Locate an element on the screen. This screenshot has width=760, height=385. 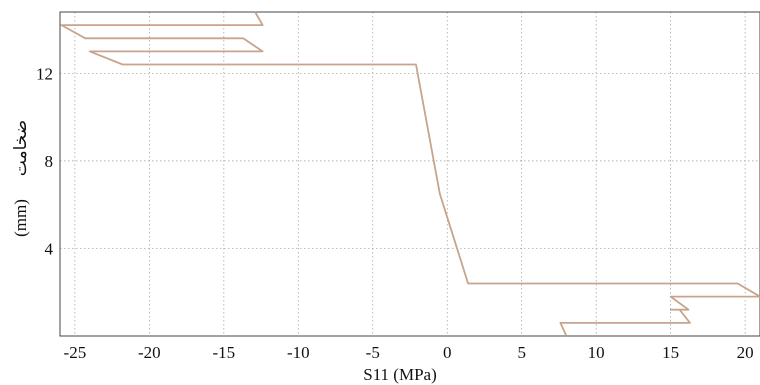
x-tick-label: -25 is located at coordinates (75, 352).